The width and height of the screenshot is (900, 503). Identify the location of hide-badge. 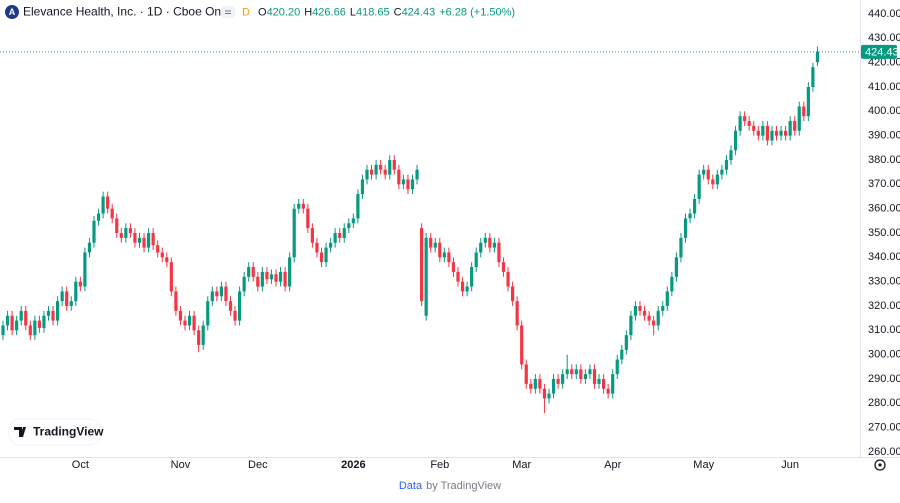
(228, 12).